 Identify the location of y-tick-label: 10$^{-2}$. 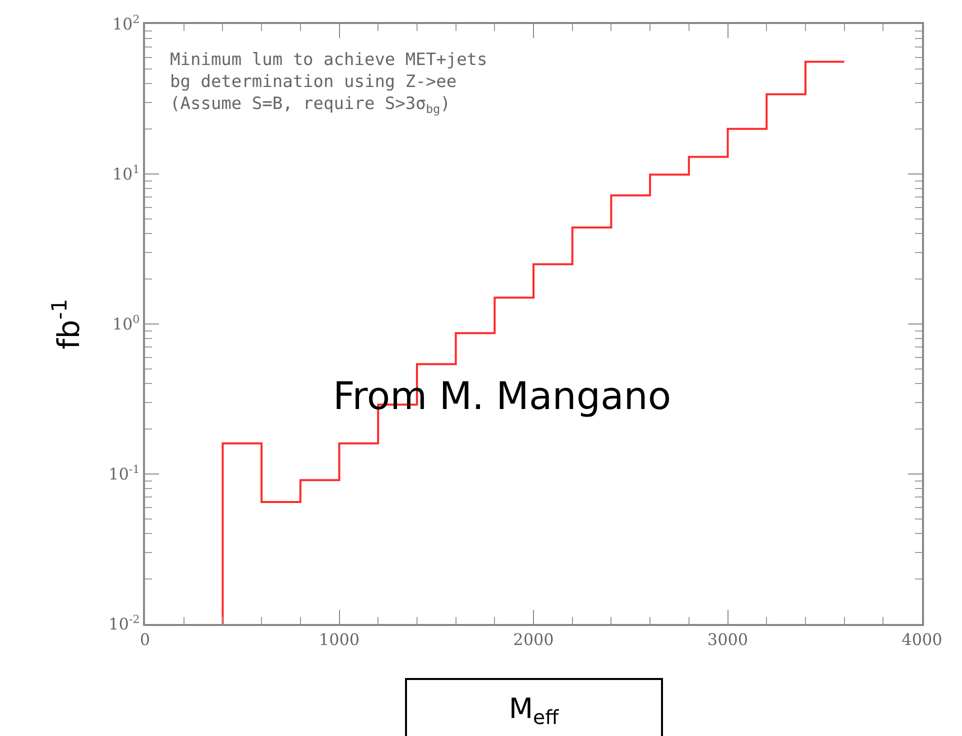
(124, 623).